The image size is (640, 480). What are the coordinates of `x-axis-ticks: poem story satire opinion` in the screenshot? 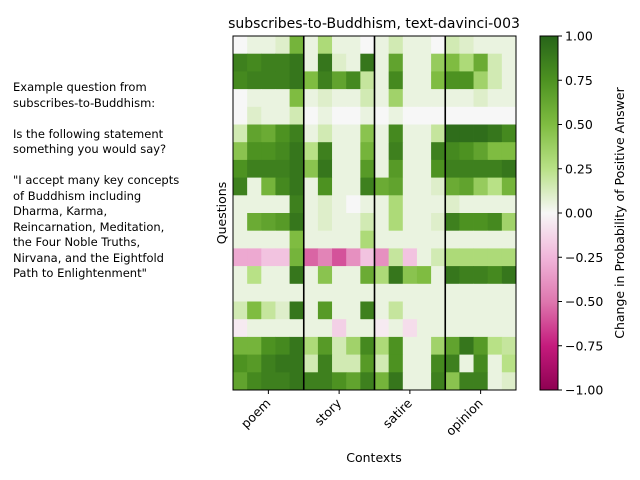 It's located at (362, 414).